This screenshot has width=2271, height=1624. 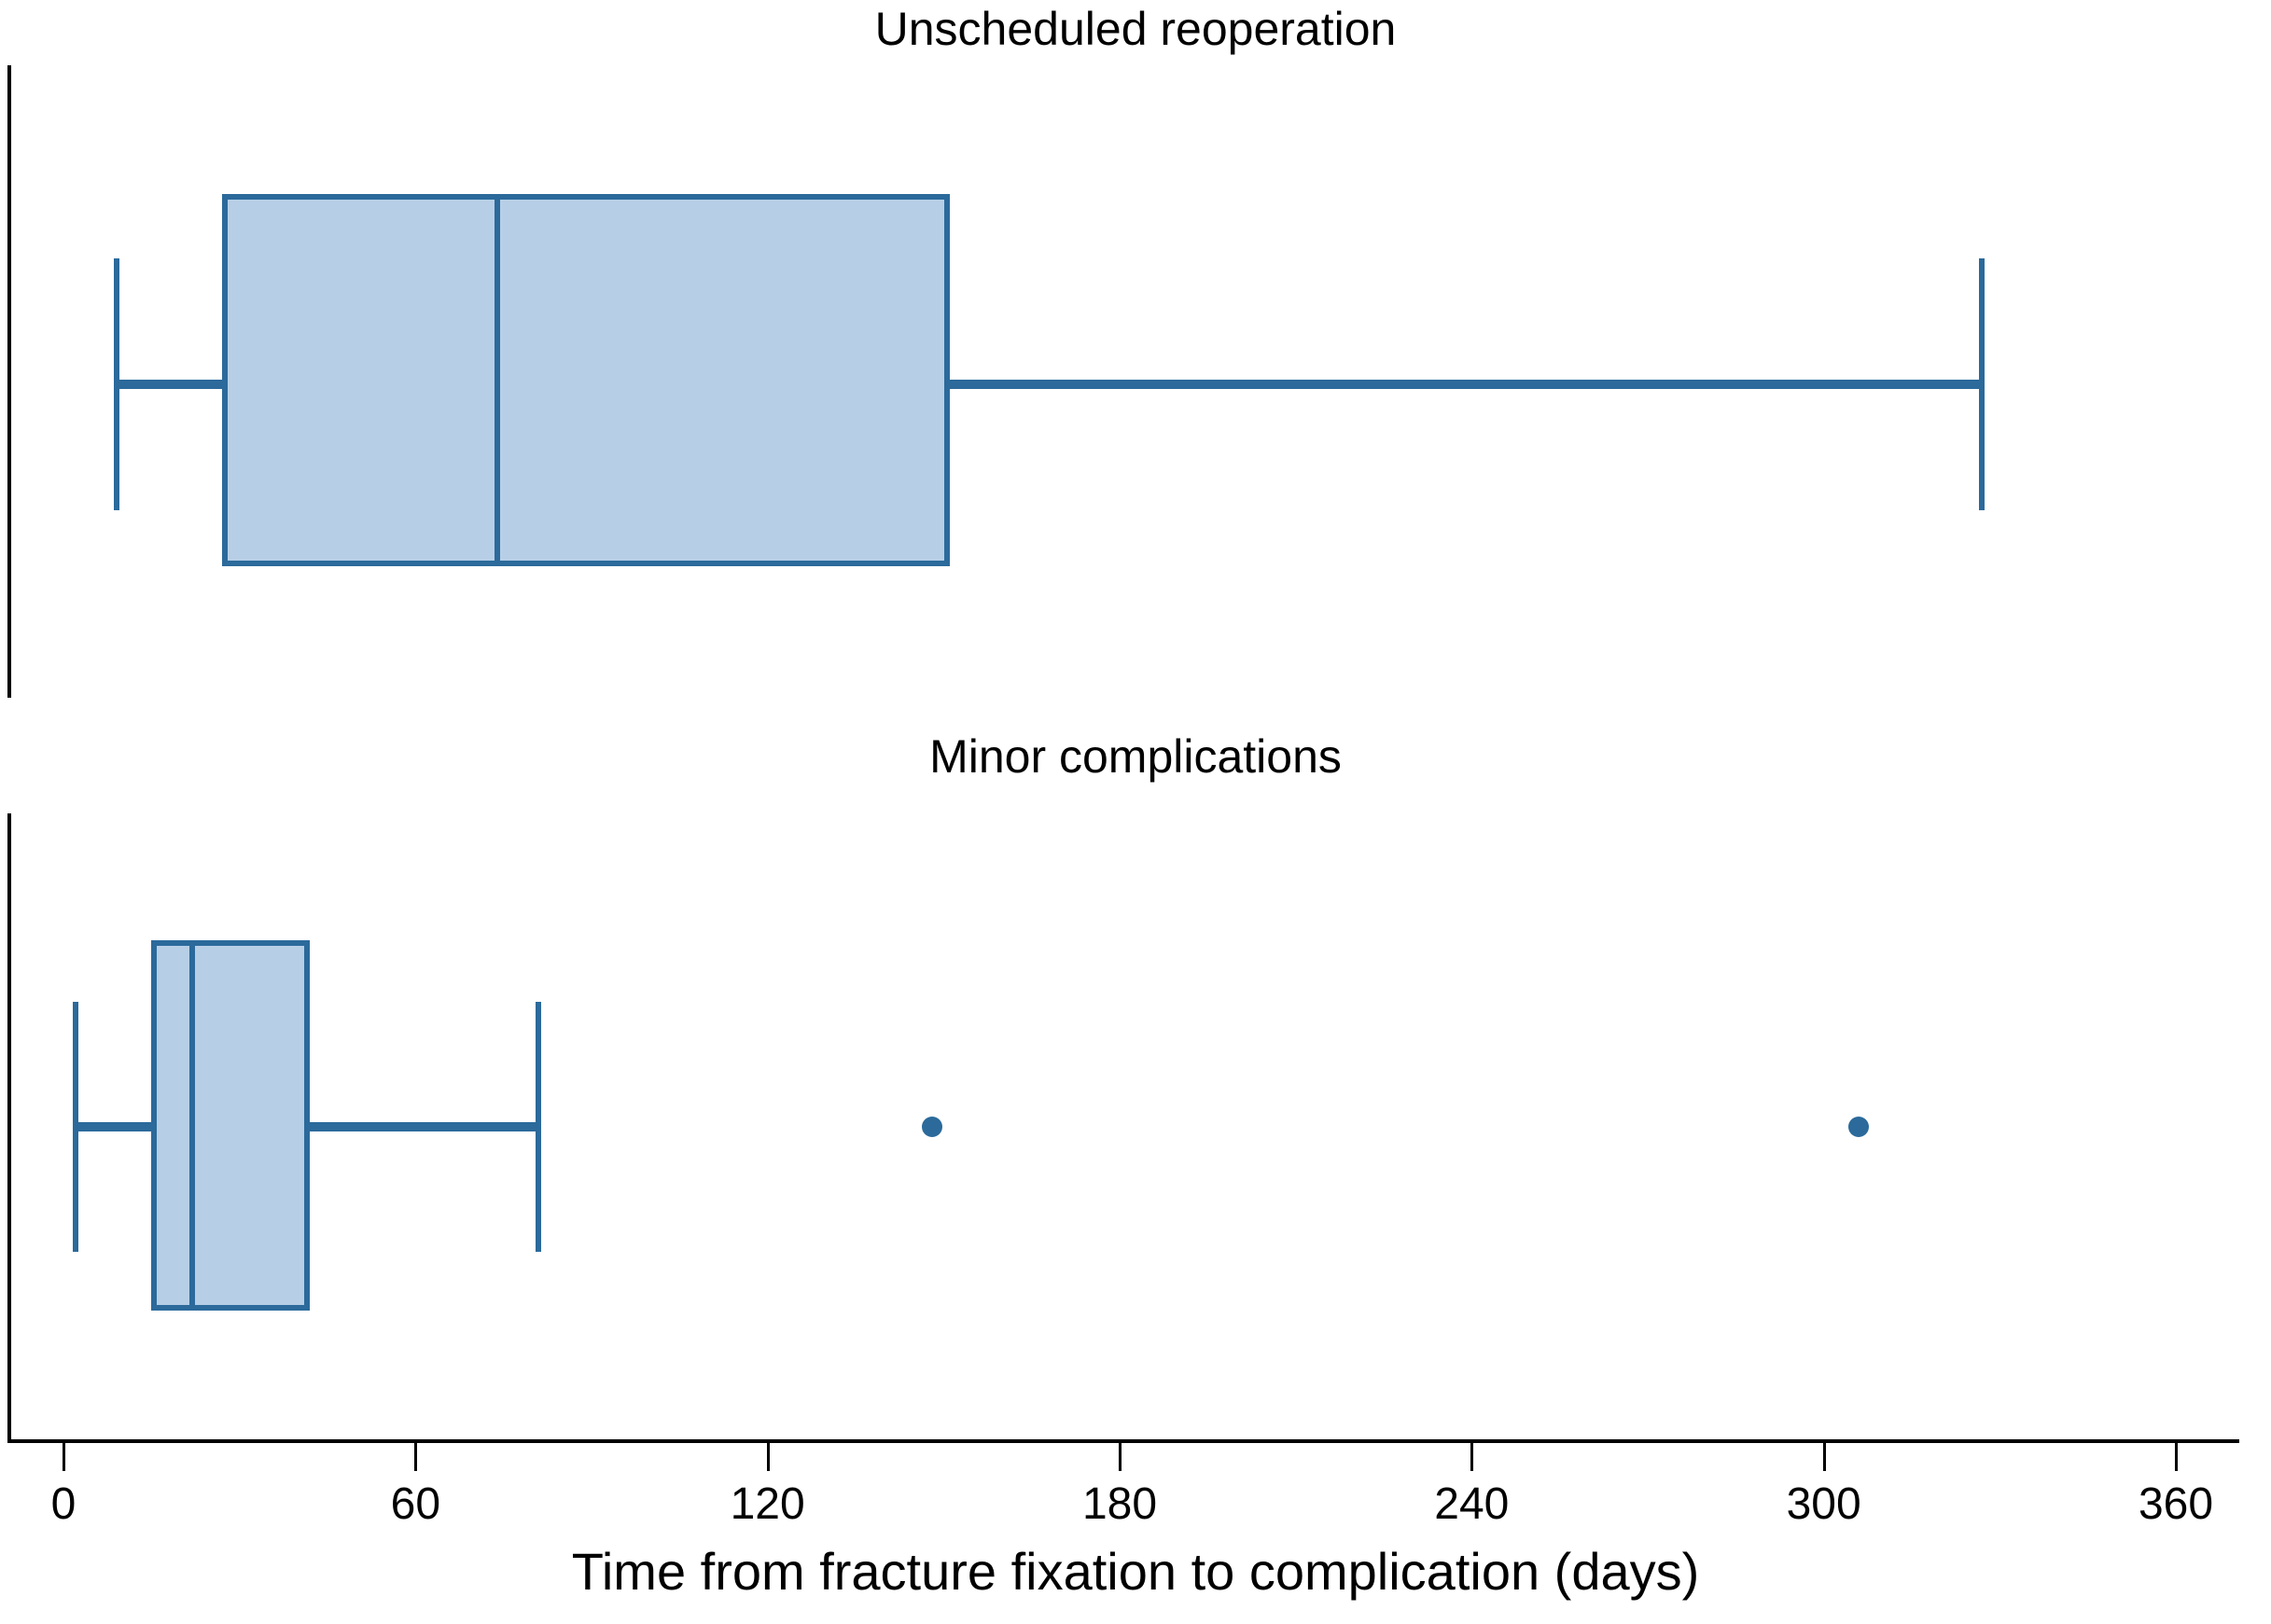 I want to click on x-tick-label: 300, so click(x=1824, y=1504).